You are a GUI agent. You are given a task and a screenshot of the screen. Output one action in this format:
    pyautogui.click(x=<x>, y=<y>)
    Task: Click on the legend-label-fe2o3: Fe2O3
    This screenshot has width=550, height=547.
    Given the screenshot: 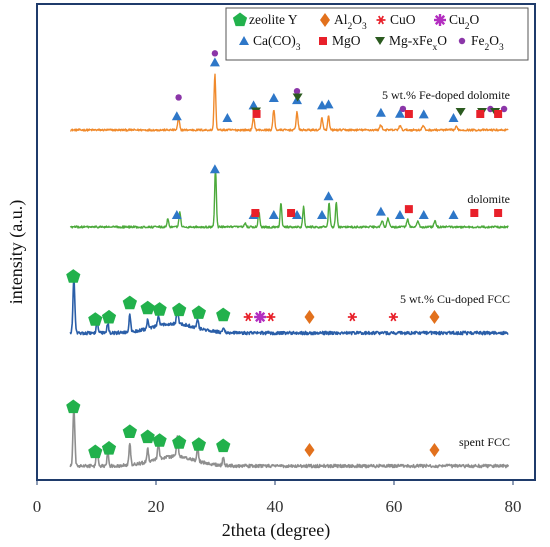 What is the action you would take?
    pyautogui.click(x=487, y=43)
    